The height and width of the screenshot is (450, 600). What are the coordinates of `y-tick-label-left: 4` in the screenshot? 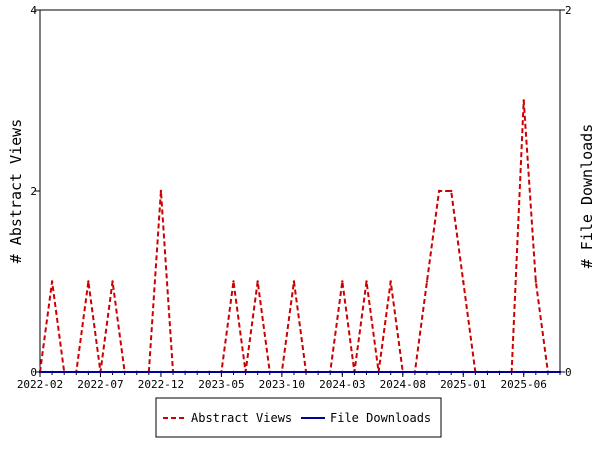 It's located at (33, 10).